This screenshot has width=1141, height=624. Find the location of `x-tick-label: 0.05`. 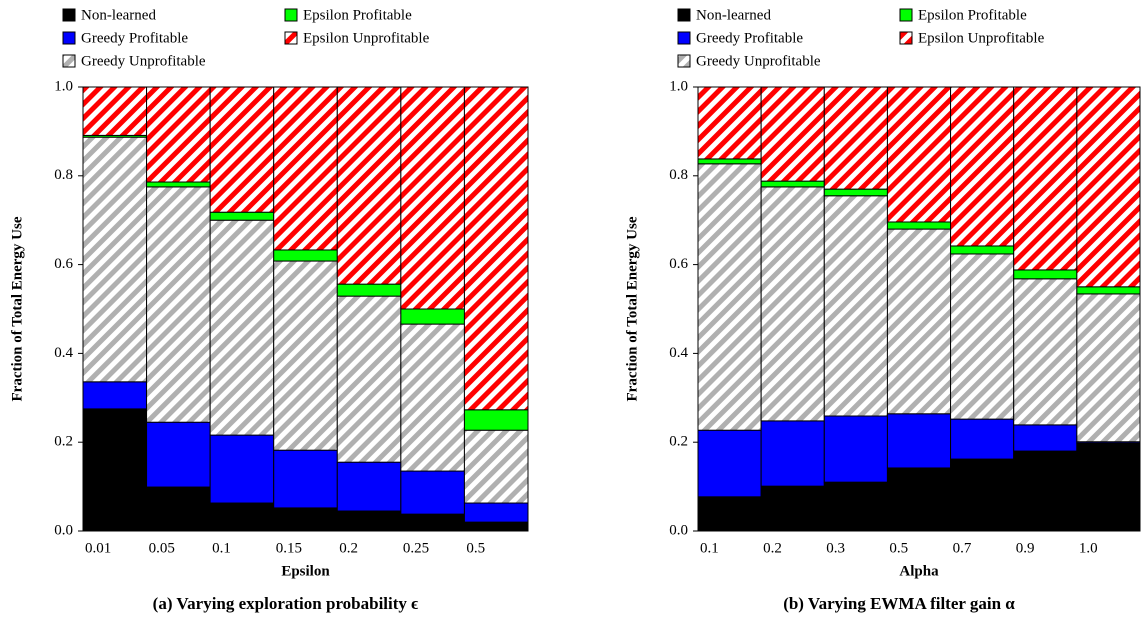

x-tick-label: 0.05 is located at coordinates (162, 548).